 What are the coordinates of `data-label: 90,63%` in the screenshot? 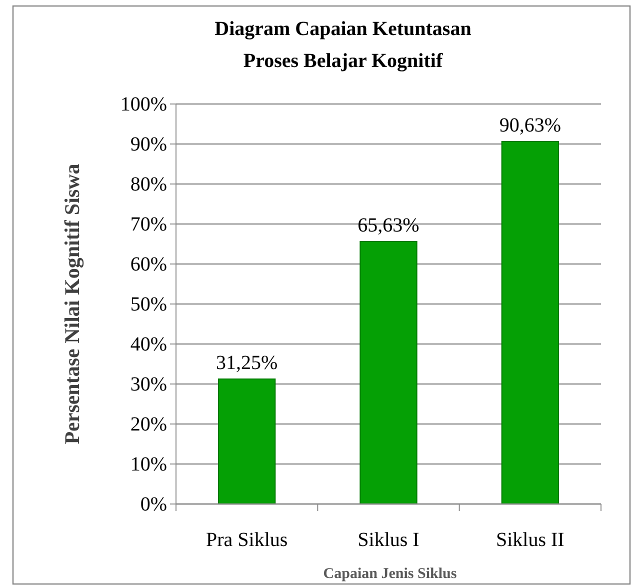 It's located at (530, 125).